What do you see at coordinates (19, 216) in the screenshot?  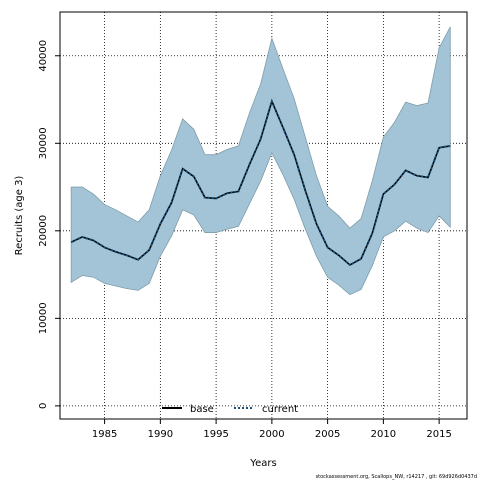 I see `y-axis-title: Recruits (age 3)` at bounding box center [19, 216].